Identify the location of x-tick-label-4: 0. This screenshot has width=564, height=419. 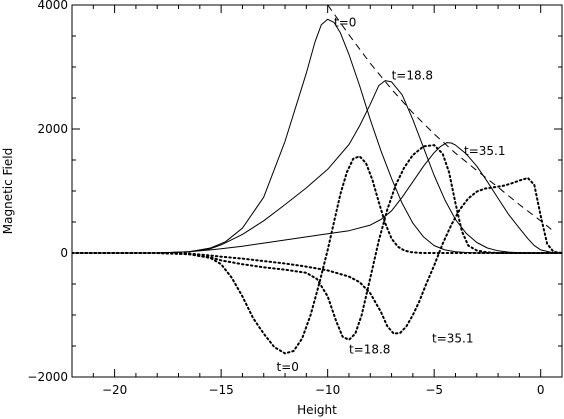
(541, 390).